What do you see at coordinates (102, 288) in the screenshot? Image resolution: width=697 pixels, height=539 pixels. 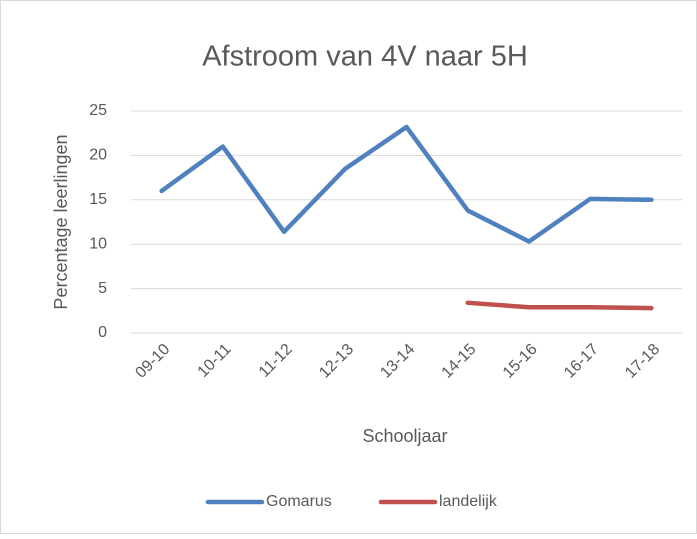 I see `y-tick-label: 5` at bounding box center [102, 288].